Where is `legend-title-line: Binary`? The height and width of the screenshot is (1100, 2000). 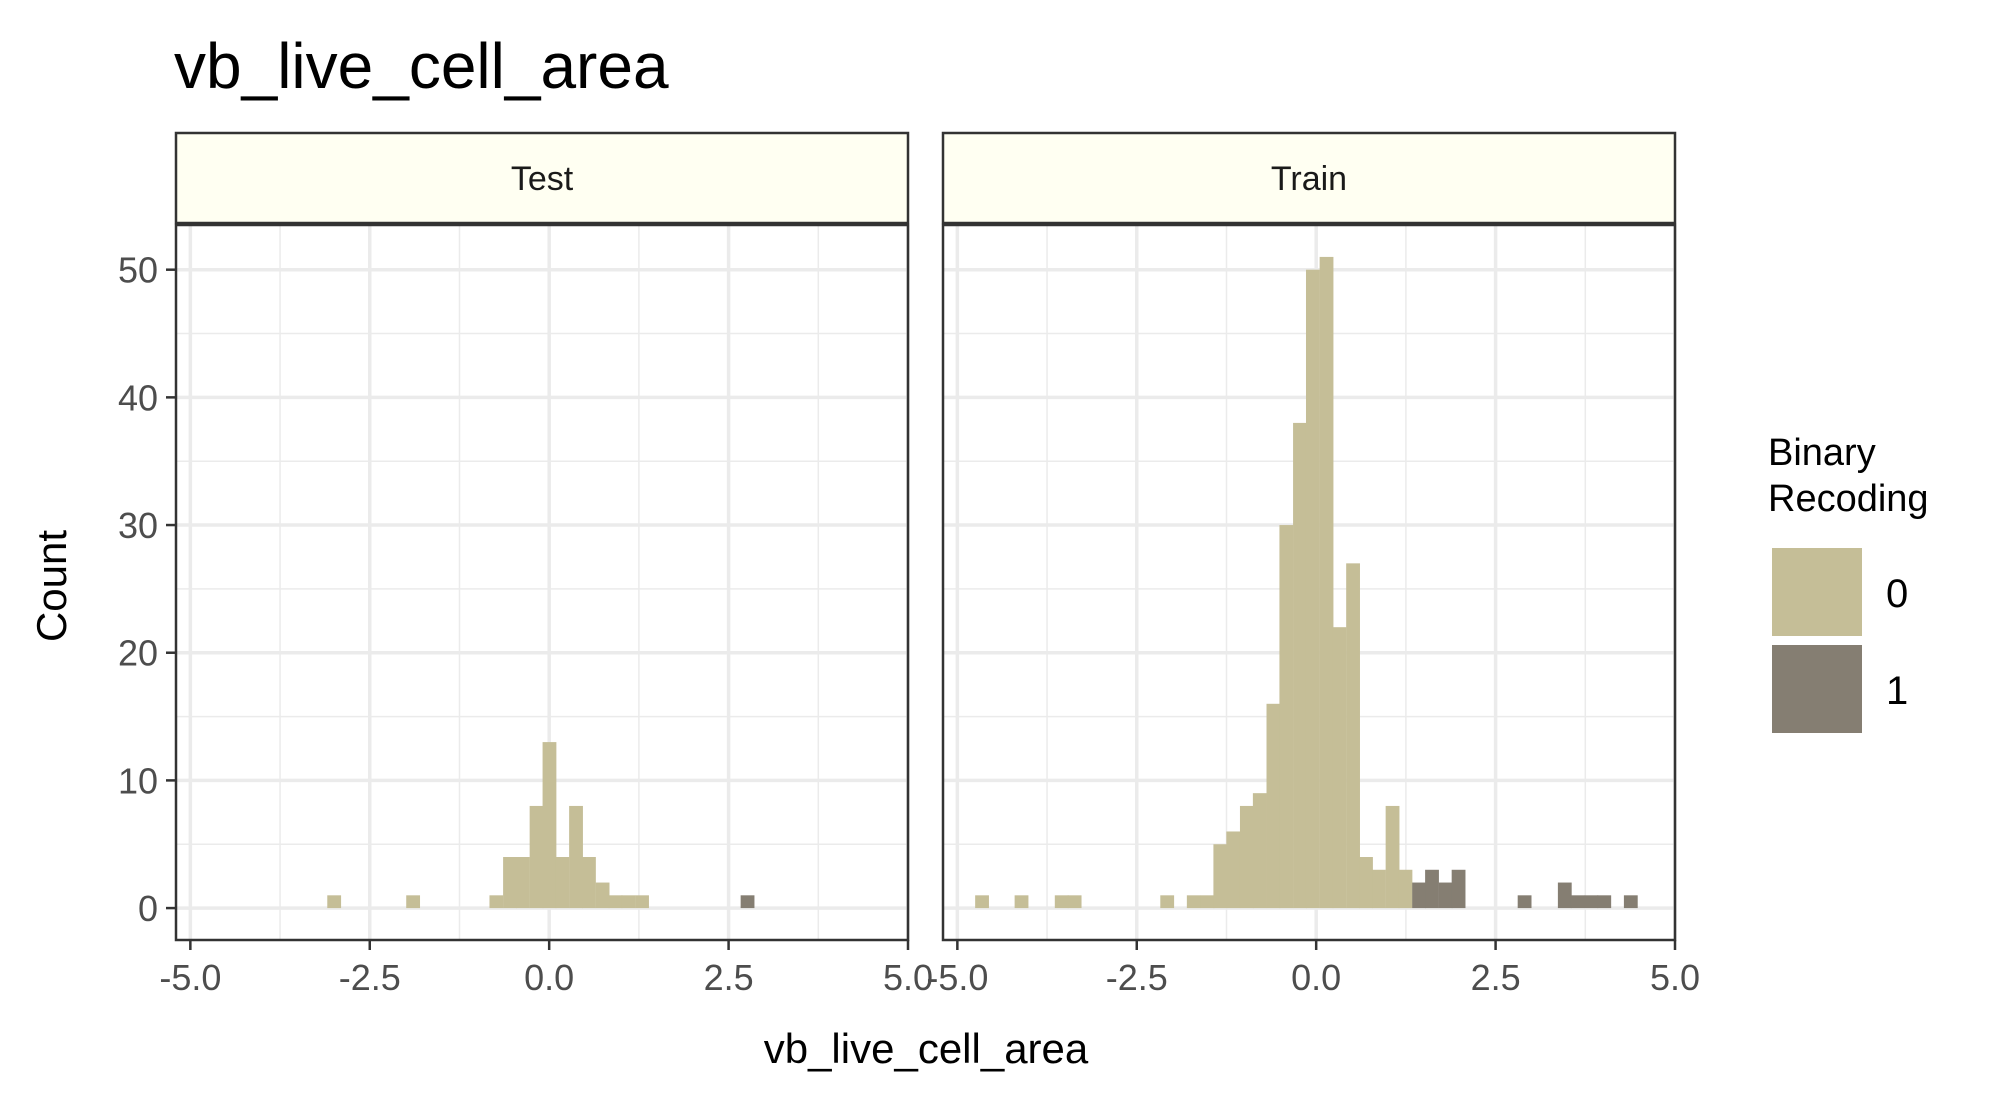 legend-title-line: Binary is located at coordinates (1822, 453).